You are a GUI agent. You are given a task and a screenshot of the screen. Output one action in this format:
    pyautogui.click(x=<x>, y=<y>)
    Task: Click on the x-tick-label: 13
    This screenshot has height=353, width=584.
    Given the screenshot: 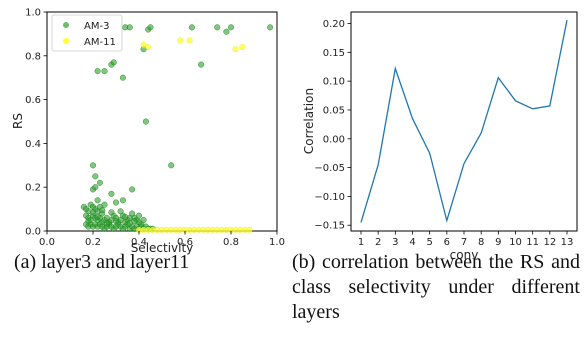 What is the action you would take?
    pyautogui.click(x=567, y=242)
    